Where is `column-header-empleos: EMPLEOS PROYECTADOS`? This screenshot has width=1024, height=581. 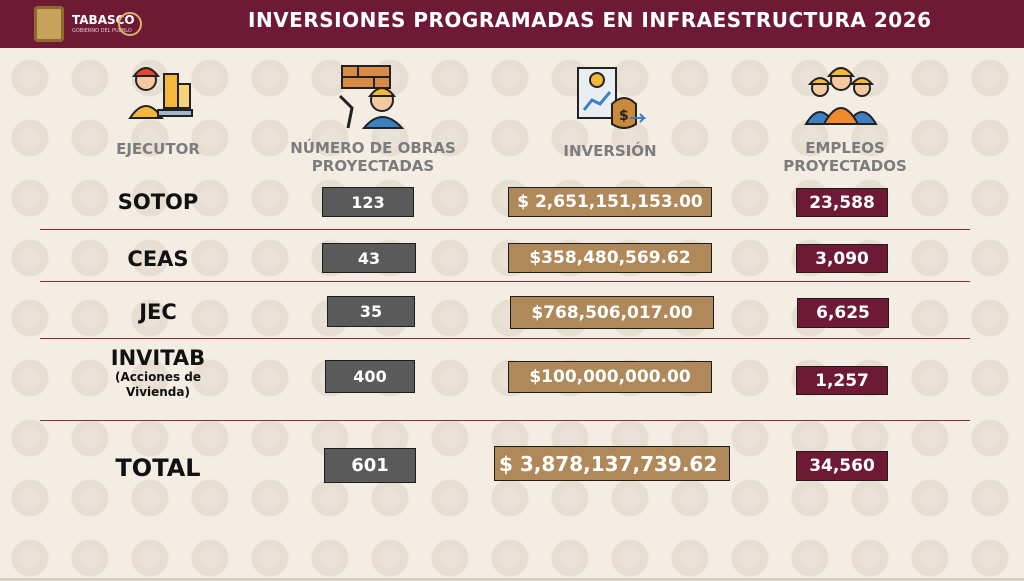
column-header-empleos: EMPLEOS PROYECTADOS is located at coordinates (845, 157).